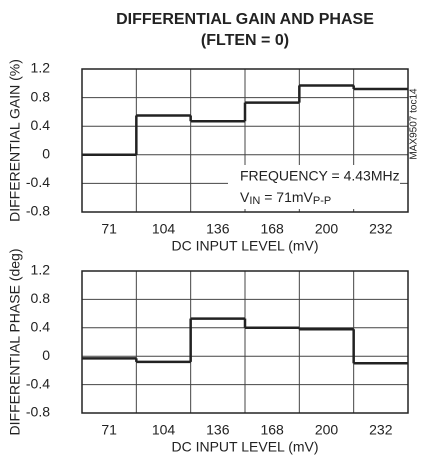 The width and height of the screenshot is (422, 469). What do you see at coordinates (322, 201) in the screenshot?
I see `annotation-part: P-P` at bounding box center [322, 201].